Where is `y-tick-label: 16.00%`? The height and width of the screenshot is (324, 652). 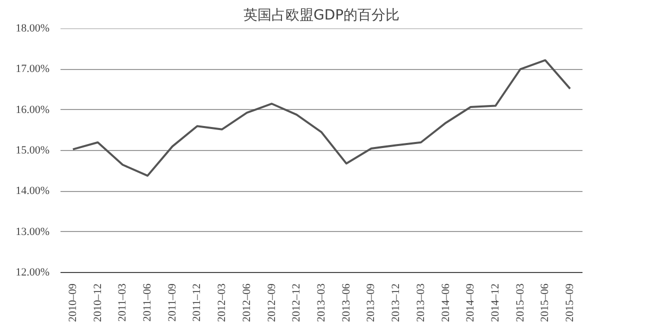
y-tick-label: 16.00% is located at coordinates (33, 110).